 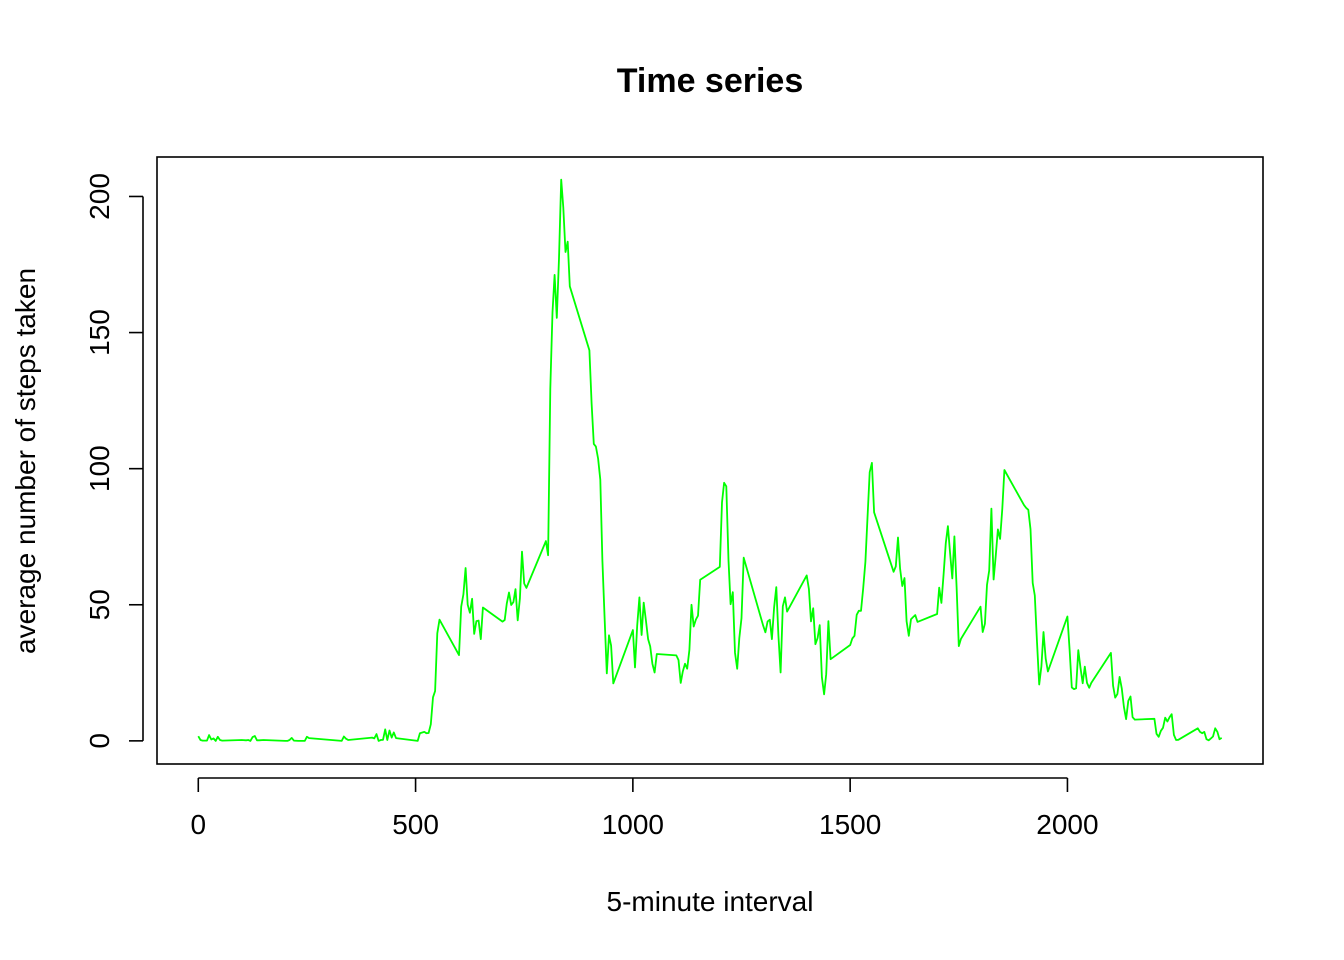 What do you see at coordinates (1067, 824) in the screenshot?
I see `x-tick-label: 2000` at bounding box center [1067, 824].